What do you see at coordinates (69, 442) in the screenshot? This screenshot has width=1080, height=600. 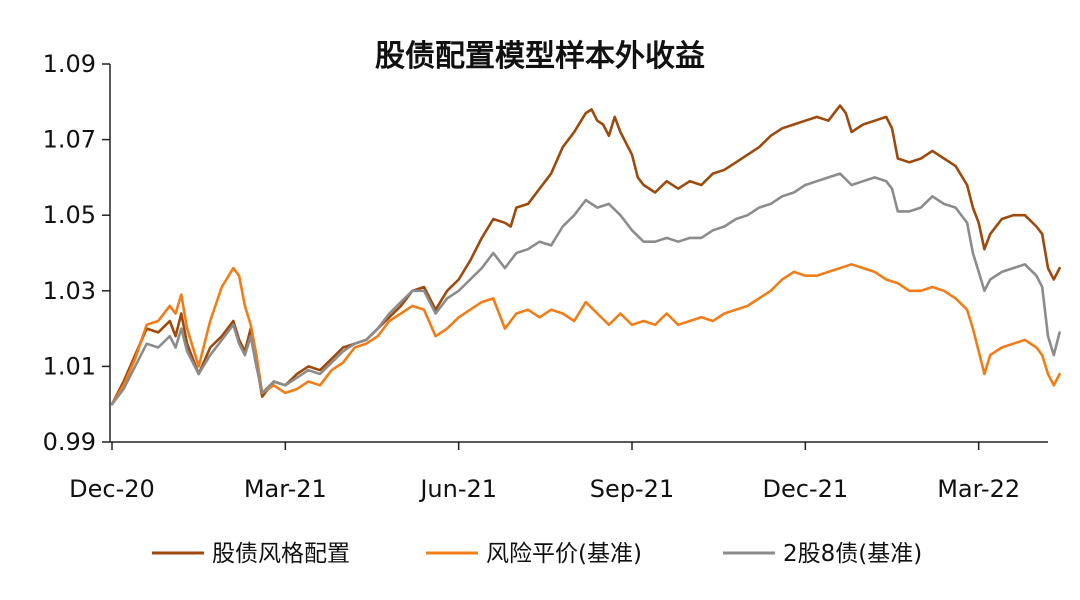 I see `y-tick-label: 0.99` at bounding box center [69, 442].